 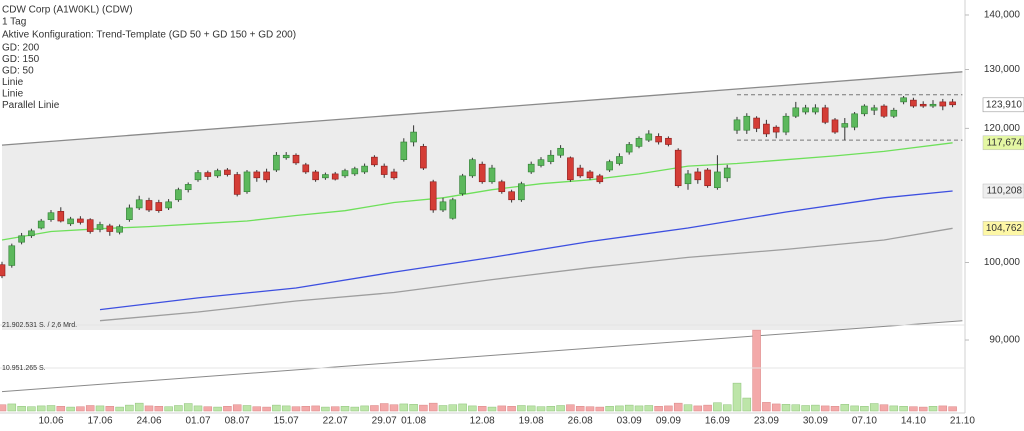 I want to click on value-label: 110,208, so click(x=1005, y=191).